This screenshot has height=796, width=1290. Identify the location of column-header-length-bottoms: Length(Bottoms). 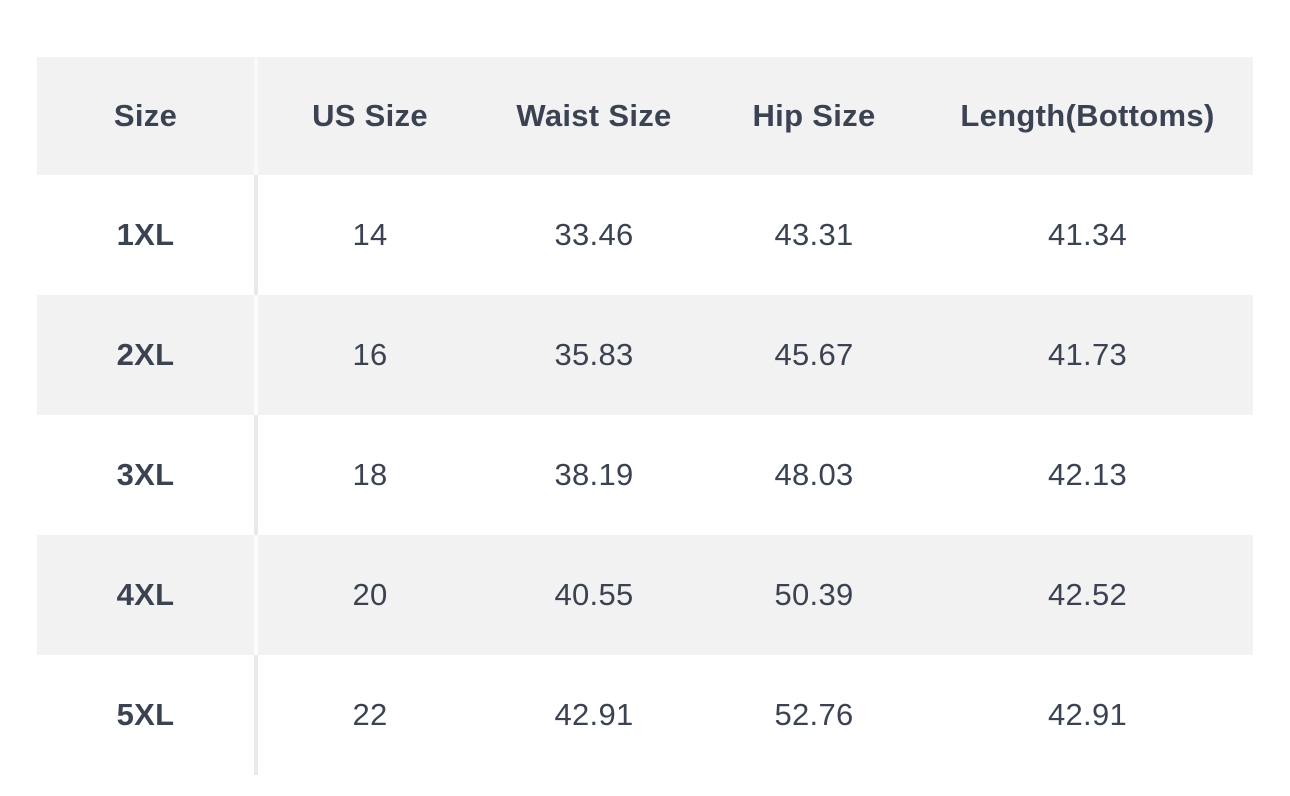
(1087, 116).